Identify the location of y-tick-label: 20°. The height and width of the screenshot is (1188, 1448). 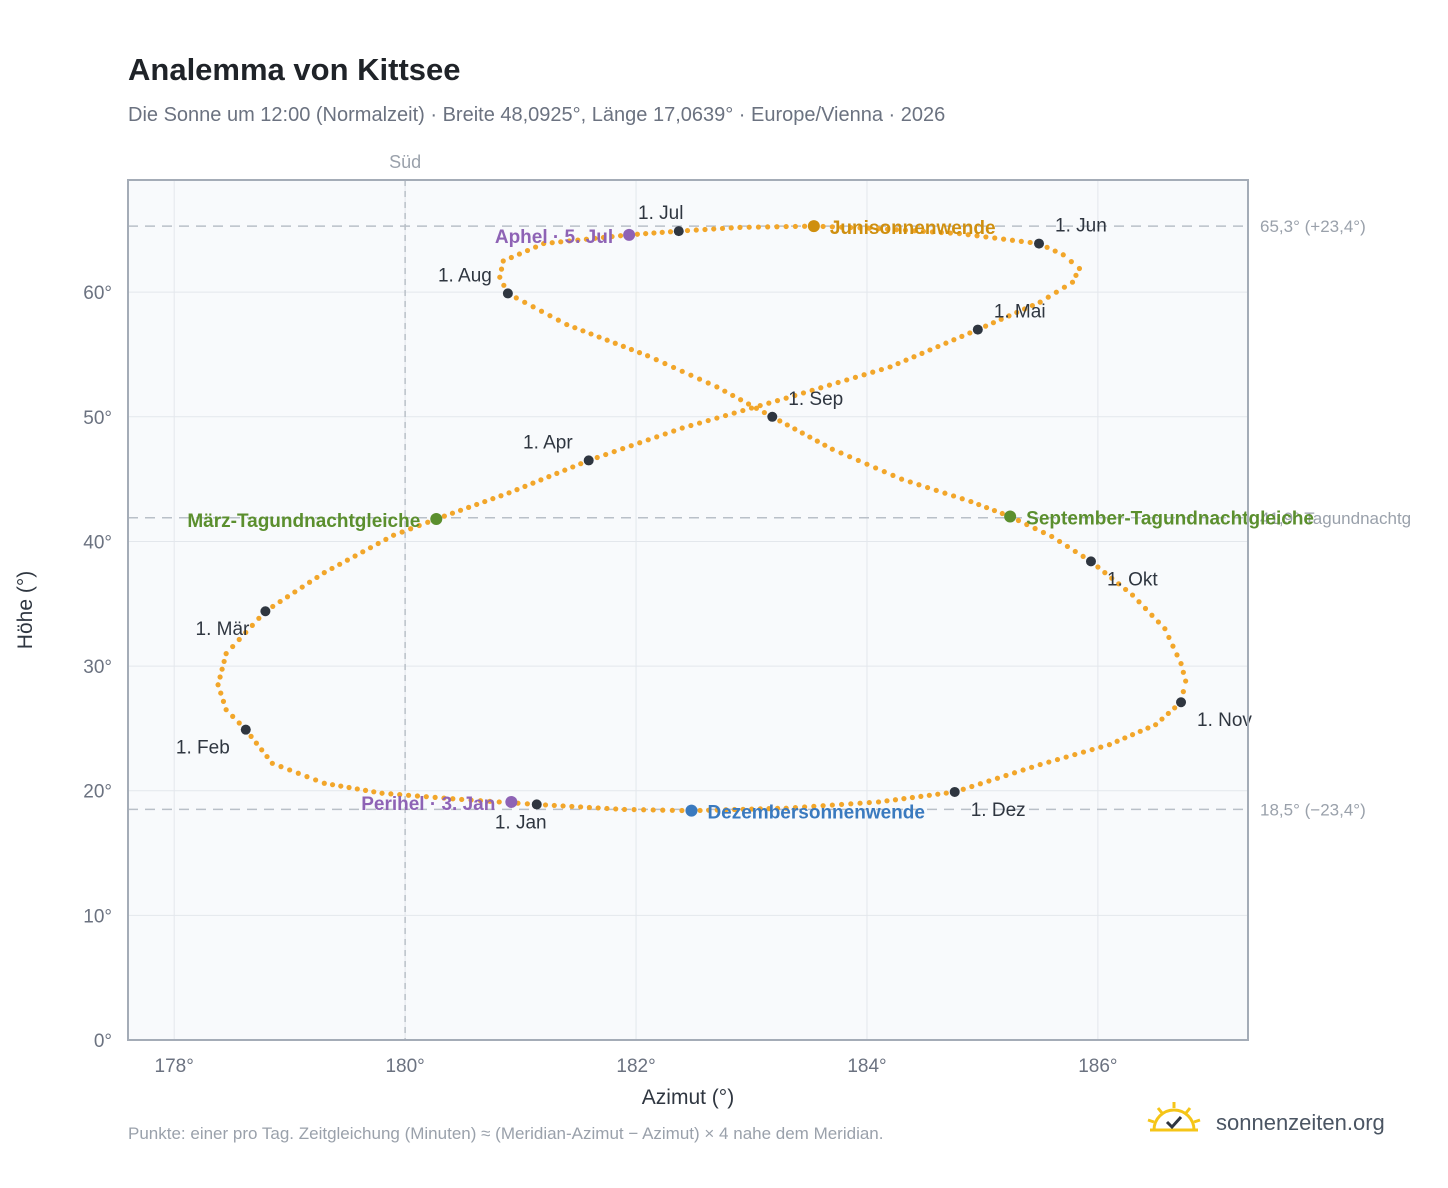
(97, 792).